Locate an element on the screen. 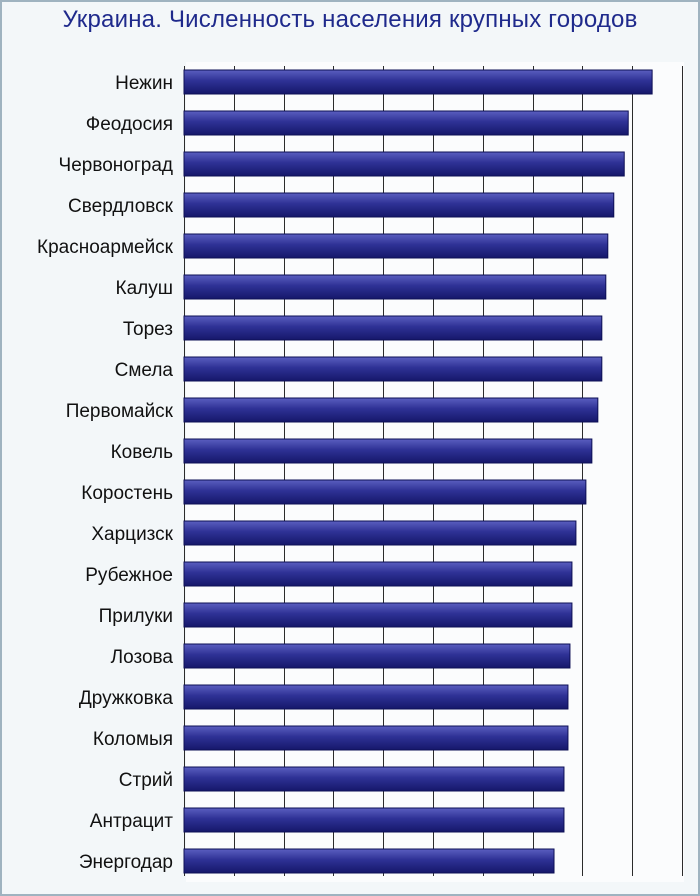  category-label: Прилуки is located at coordinates (136, 616).